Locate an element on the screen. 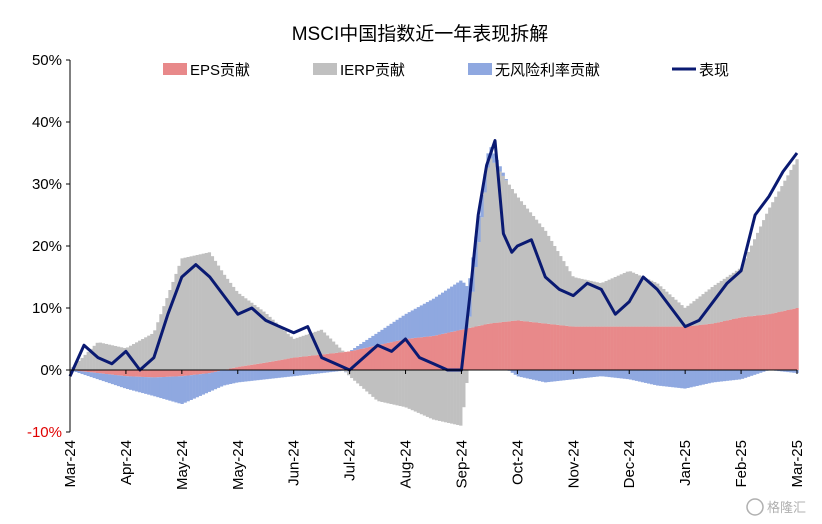 Image resolution: width=822 pixels, height=524 pixels. x-tick-label-1: Apr-24 is located at coordinates (126, 462).